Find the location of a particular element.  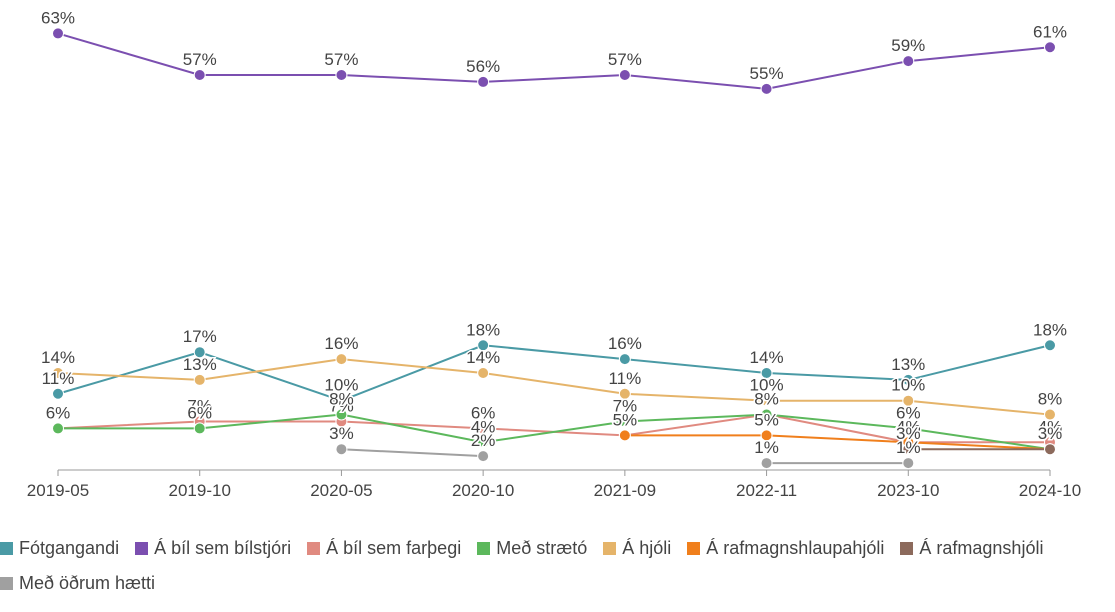

legend-item: Á hjóli is located at coordinates (637, 548).